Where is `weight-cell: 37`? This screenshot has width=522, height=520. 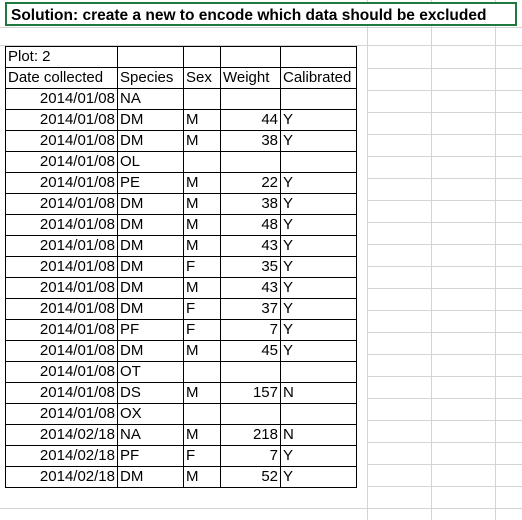 weight-cell: 37 is located at coordinates (250, 309).